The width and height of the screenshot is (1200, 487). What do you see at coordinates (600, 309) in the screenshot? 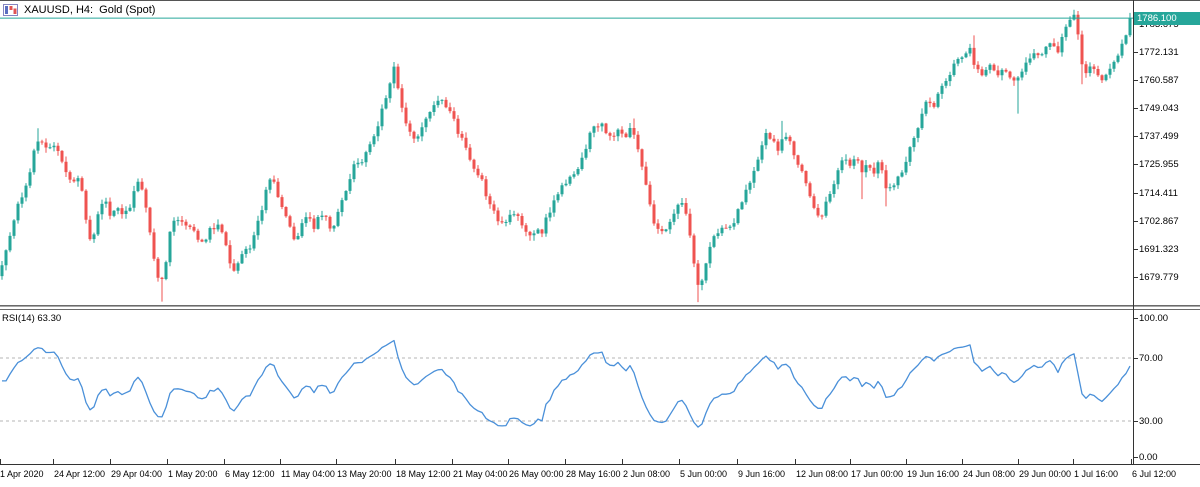
I see `panel-splitter-shadow` at bounding box center [600, 309].